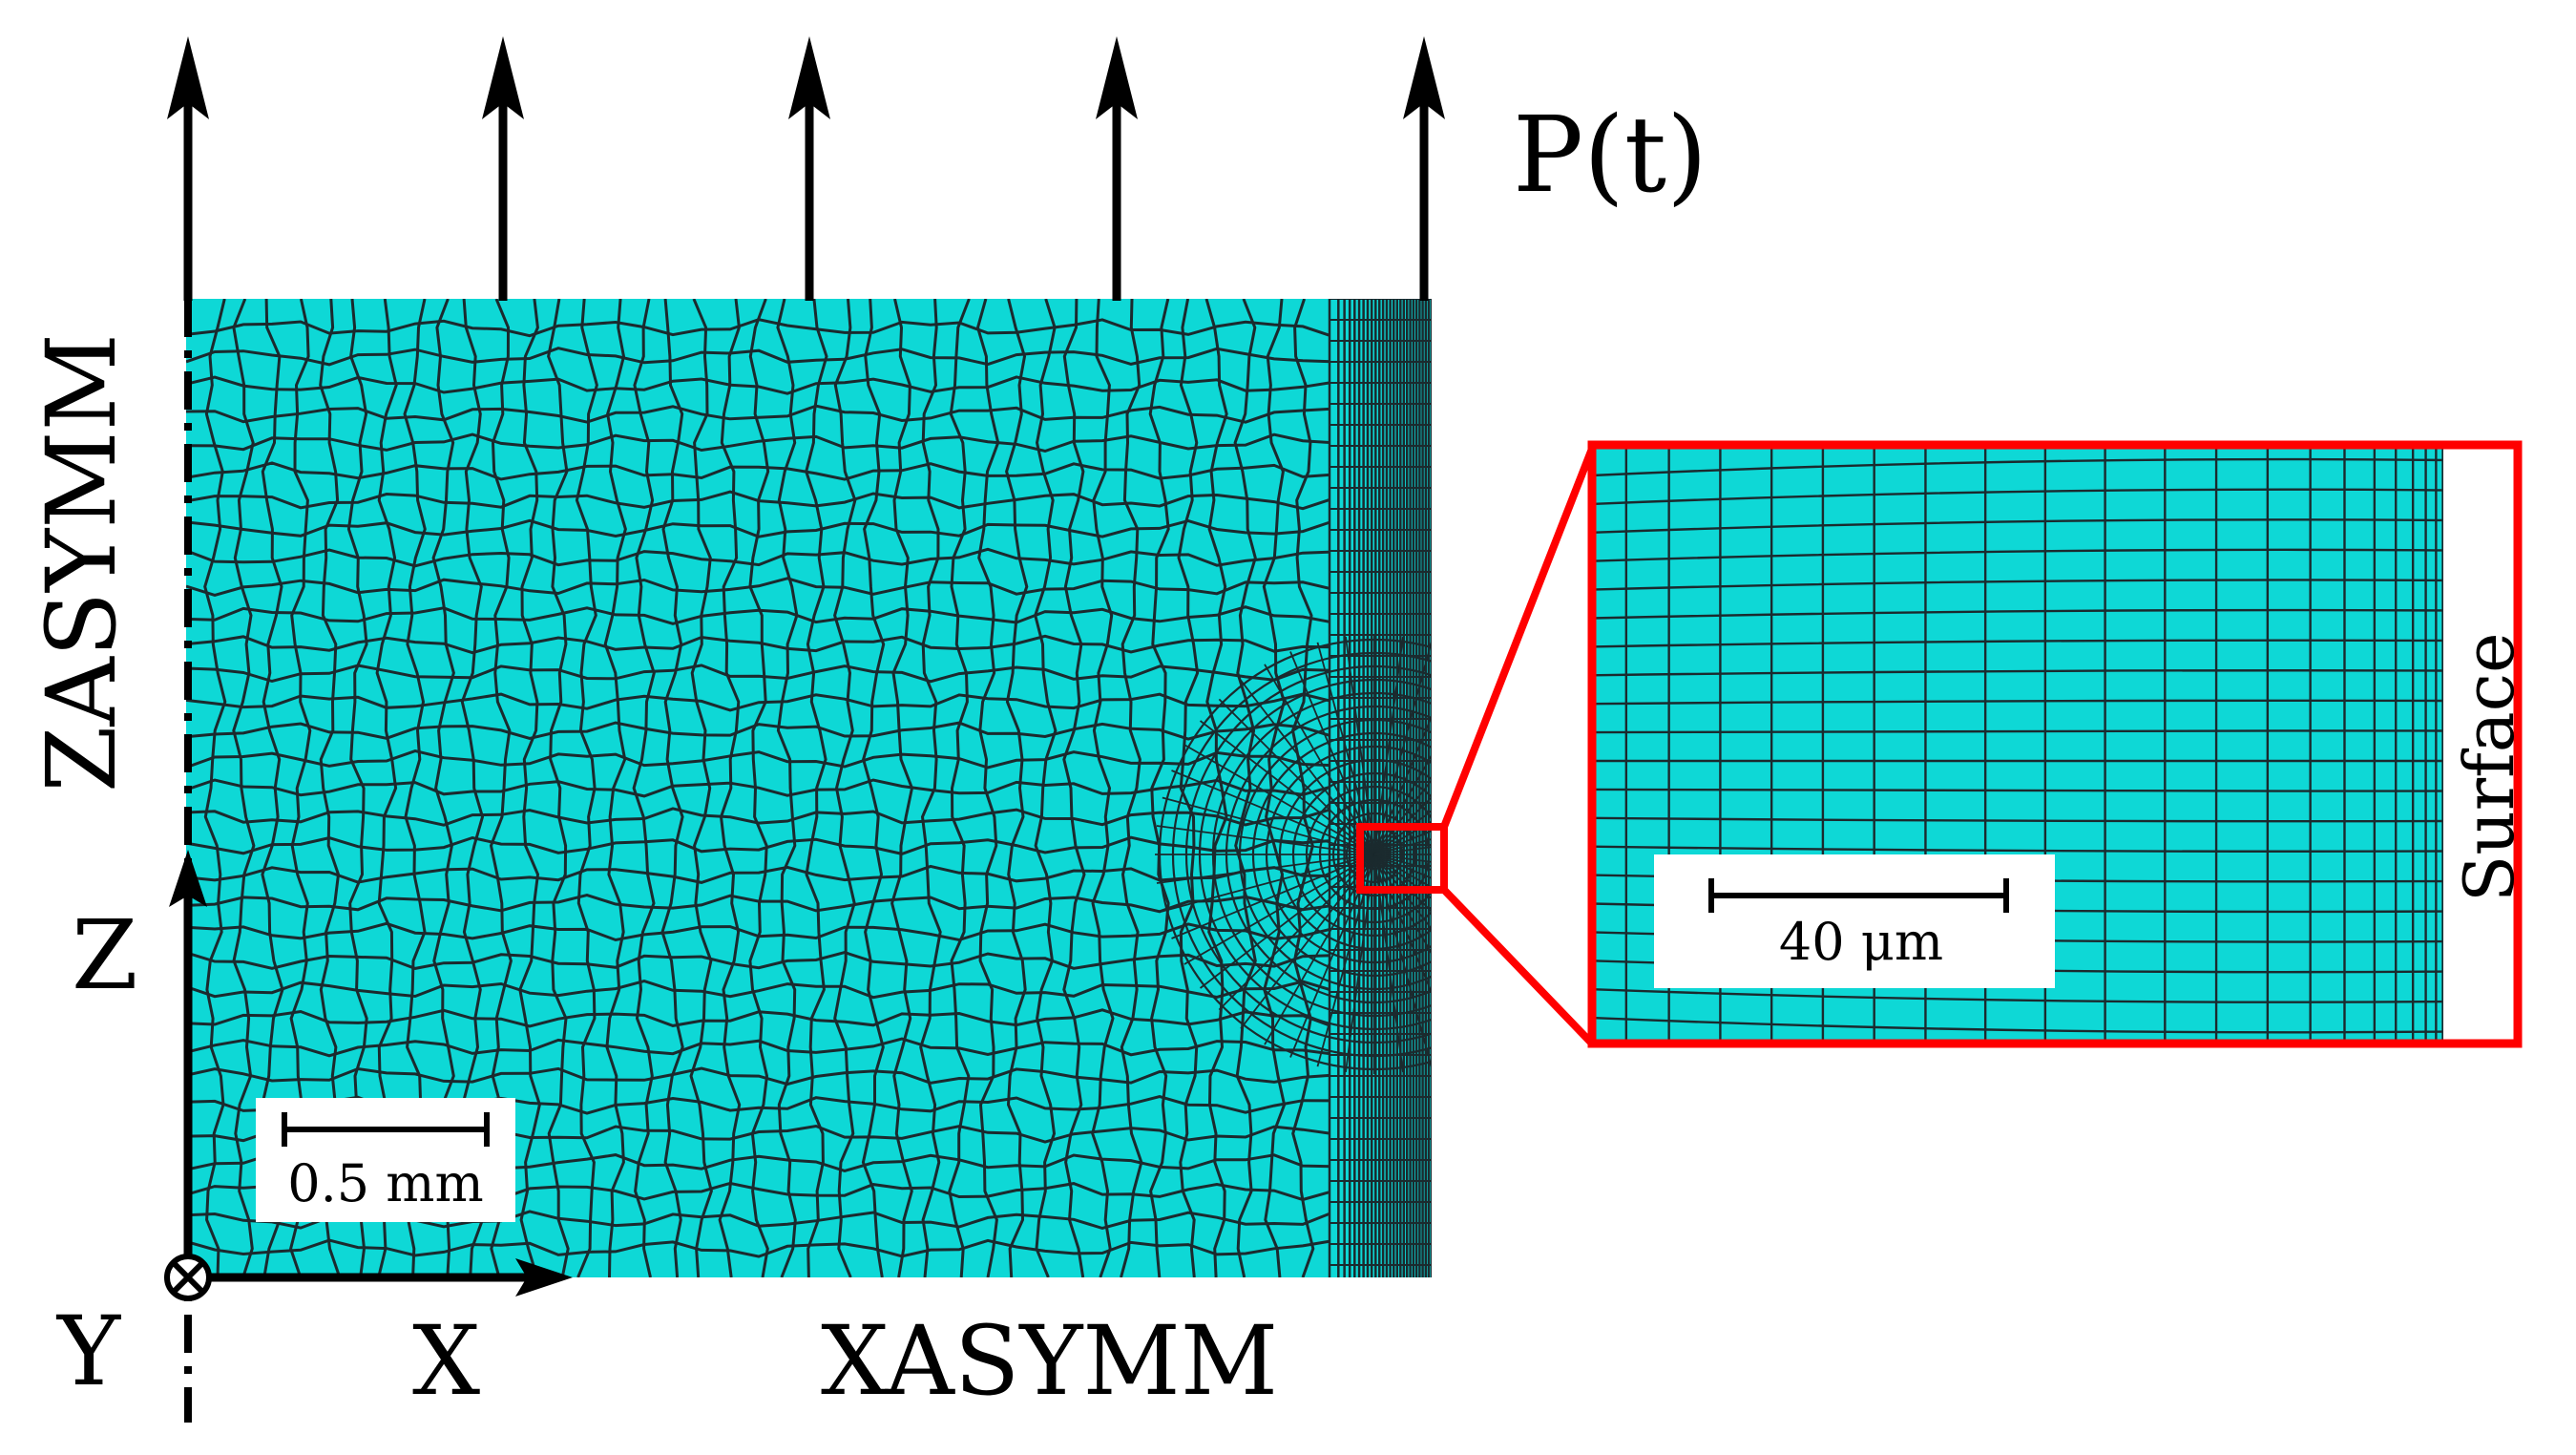 The image size is (2576, 1455). Describe the element at coordinates (88, 1352) in the screenshot. I see `axis-y-label: Y` at that location.